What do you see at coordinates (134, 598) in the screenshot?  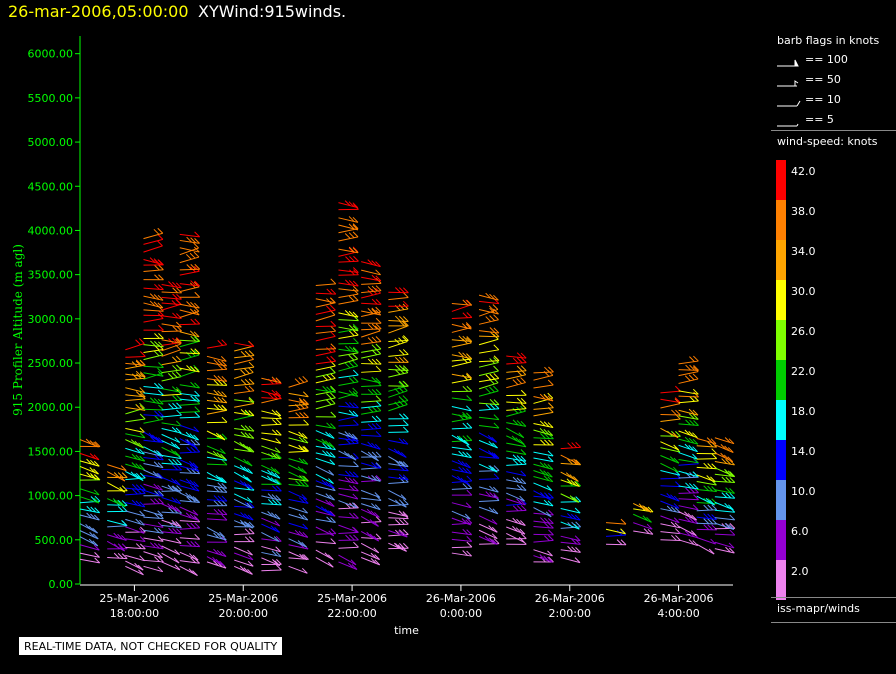 I see `x-tick-date: 25-Mar-2006` at bounding box center [134, 598].